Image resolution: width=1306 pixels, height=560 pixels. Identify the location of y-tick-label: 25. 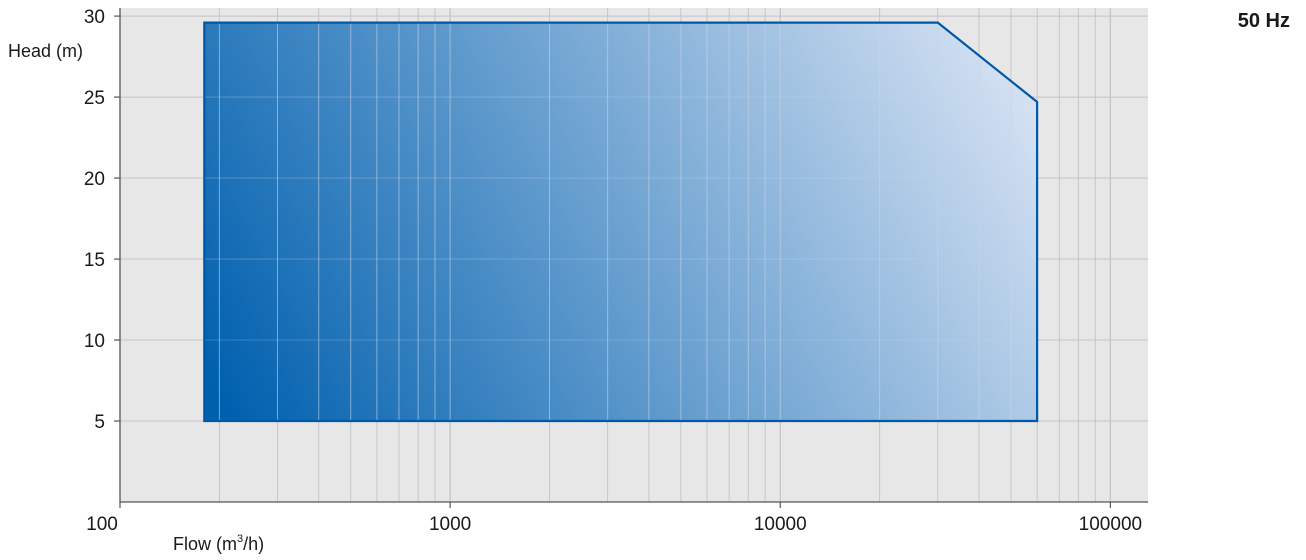
(94, 98).